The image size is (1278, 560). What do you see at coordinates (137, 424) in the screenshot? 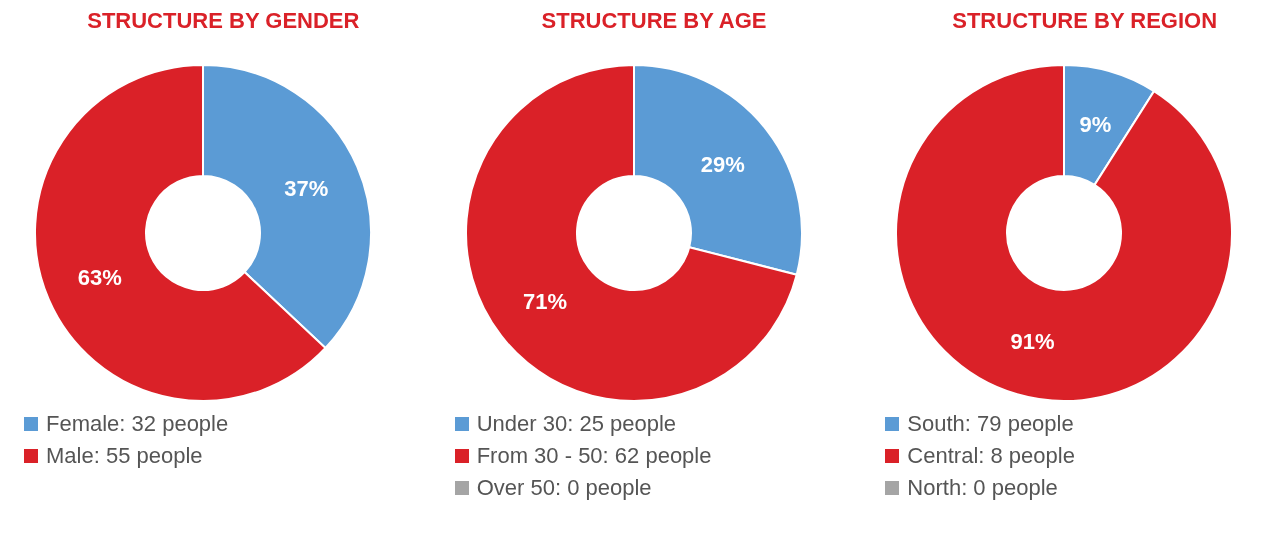
I see `legend-label: Female: 32 people` at bounding box center [137, 424].